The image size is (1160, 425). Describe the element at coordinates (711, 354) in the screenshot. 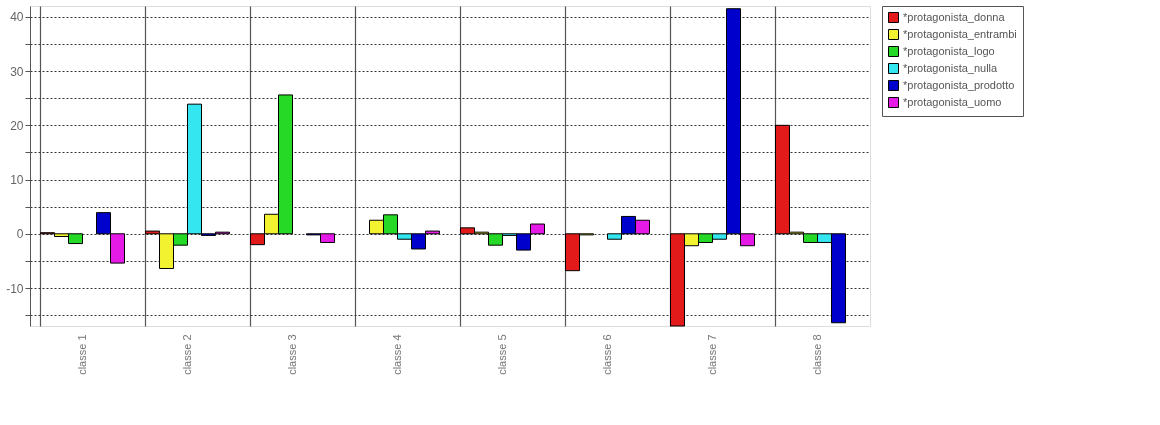

I see `x-tick-label: classe 7` at that location.